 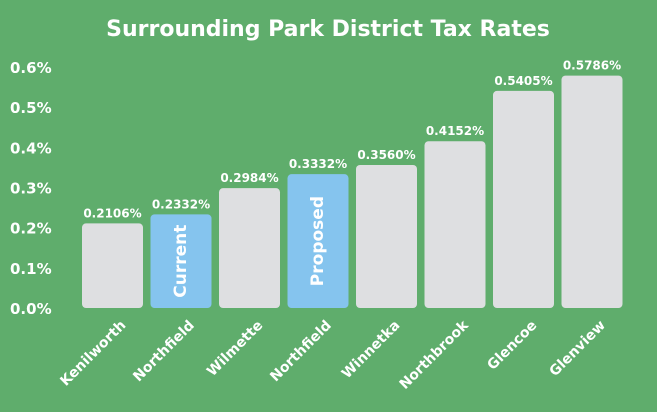 What do you see at coordinates (31, 68) in the screenshot?
I see `y-tick-label: 0.6%` at bounding box center [31, 68].